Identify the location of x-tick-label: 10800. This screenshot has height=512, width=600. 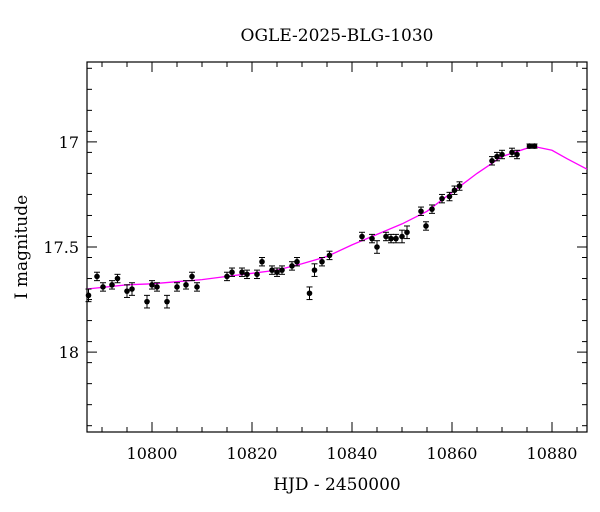
(152, 453).